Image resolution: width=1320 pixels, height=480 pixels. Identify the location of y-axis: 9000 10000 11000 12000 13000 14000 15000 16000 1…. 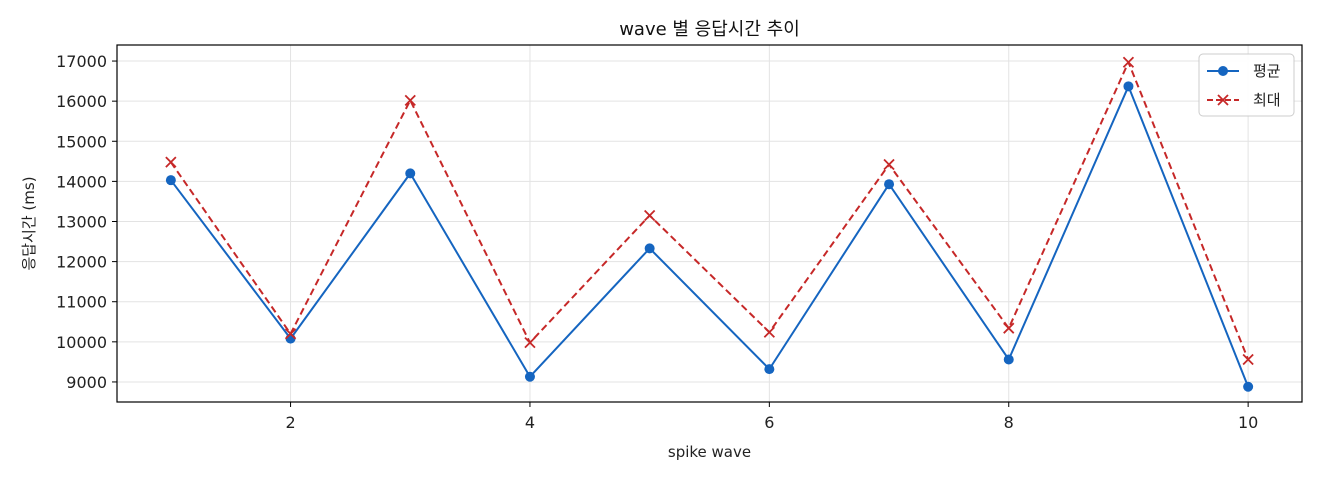
(86, 222).